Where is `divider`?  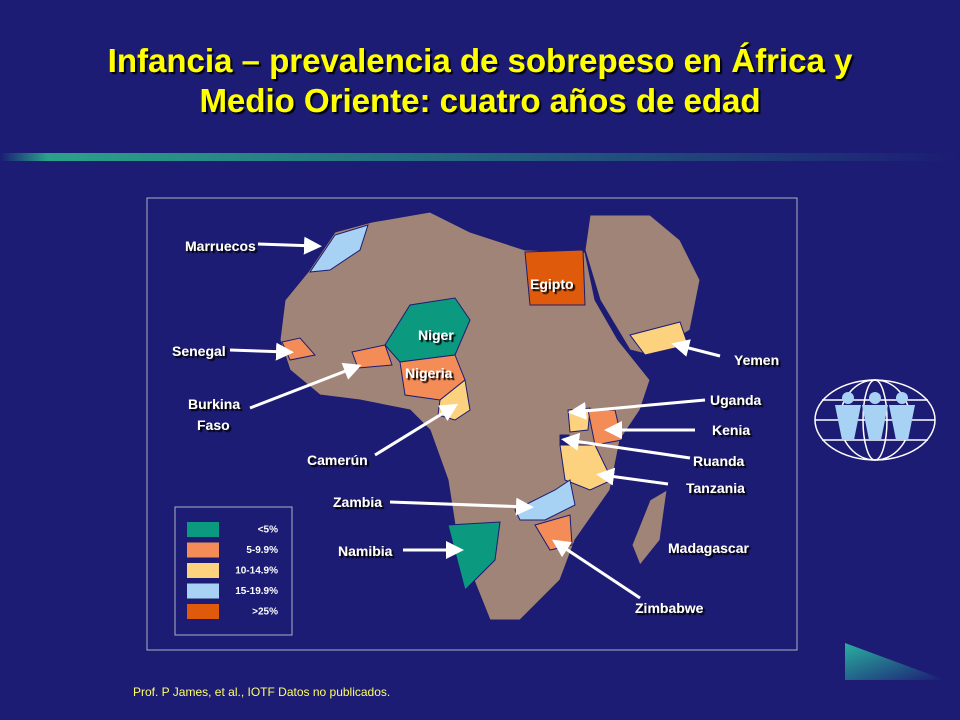
divider is located at coordinates (480, 157).